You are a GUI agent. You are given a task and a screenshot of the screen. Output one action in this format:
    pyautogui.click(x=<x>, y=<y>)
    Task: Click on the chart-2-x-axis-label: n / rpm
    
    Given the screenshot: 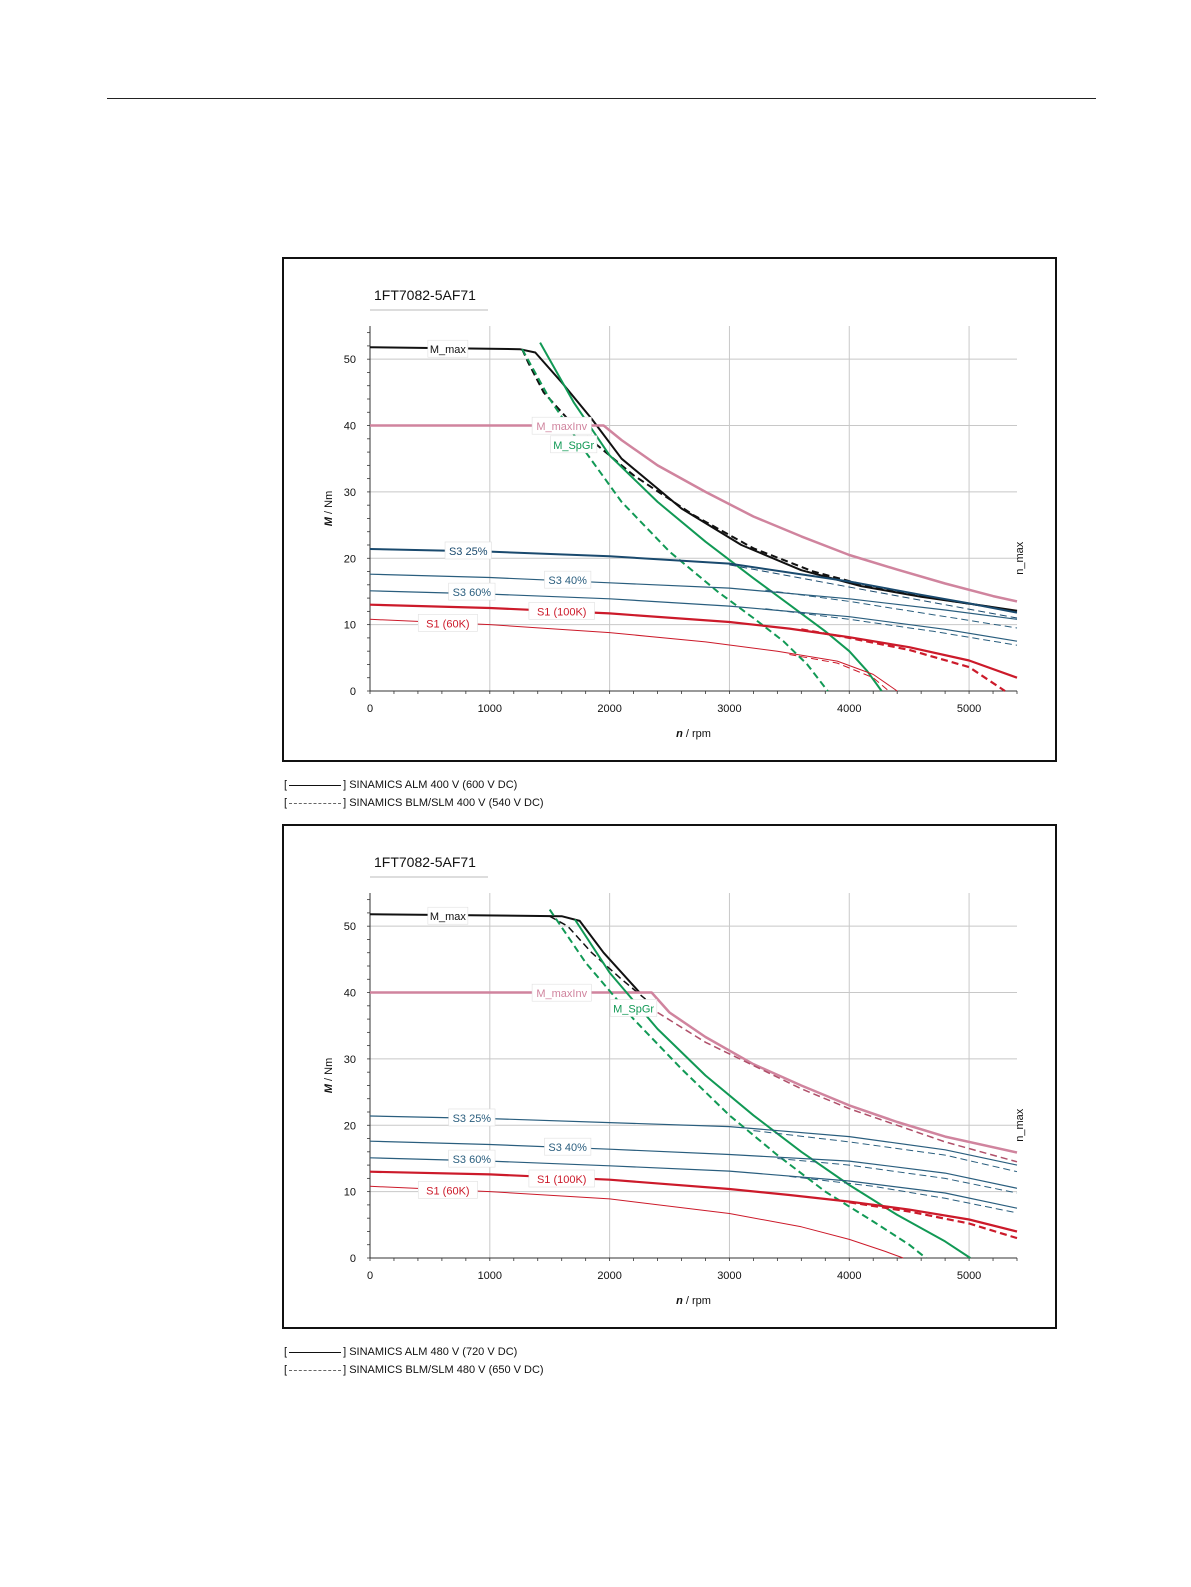 What is the action you would take?
    pyautogui.click(x=693, y=1301)
    